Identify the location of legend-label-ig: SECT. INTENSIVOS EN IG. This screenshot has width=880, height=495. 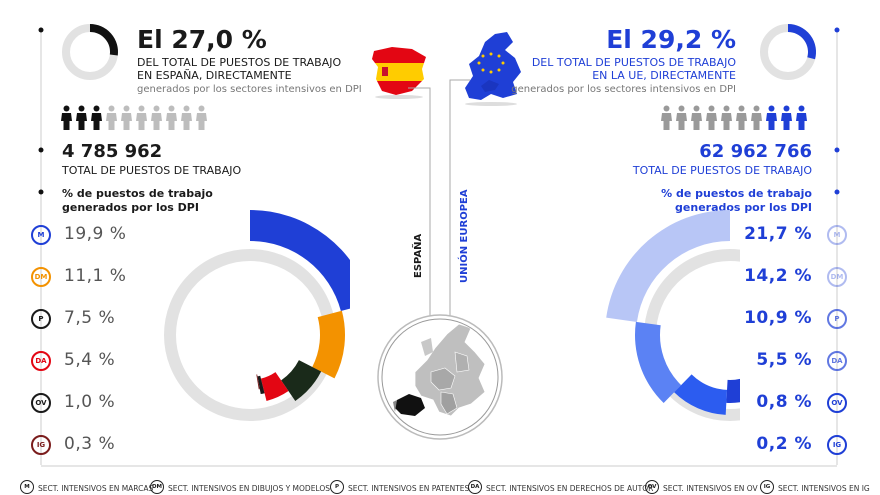
(824, 488).